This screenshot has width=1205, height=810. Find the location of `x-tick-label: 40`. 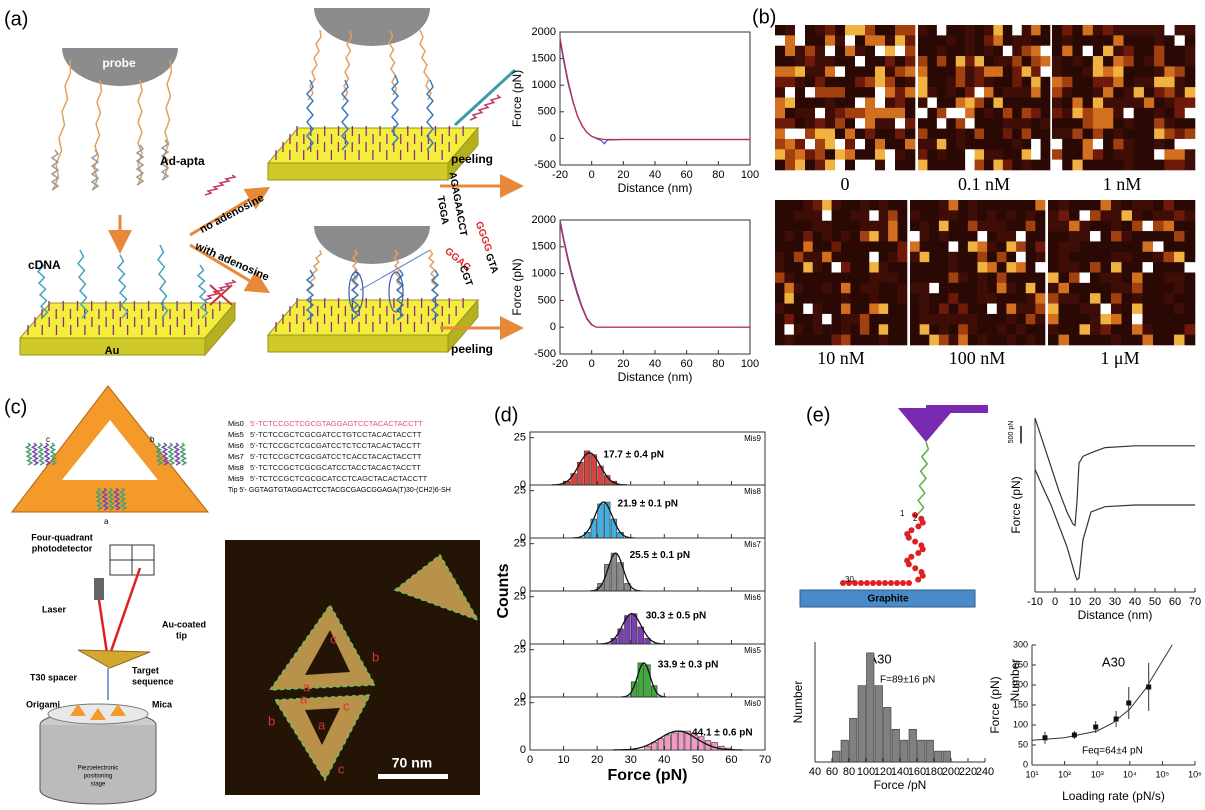

x-tick-label: 40 is located at coordinates (664, 760).